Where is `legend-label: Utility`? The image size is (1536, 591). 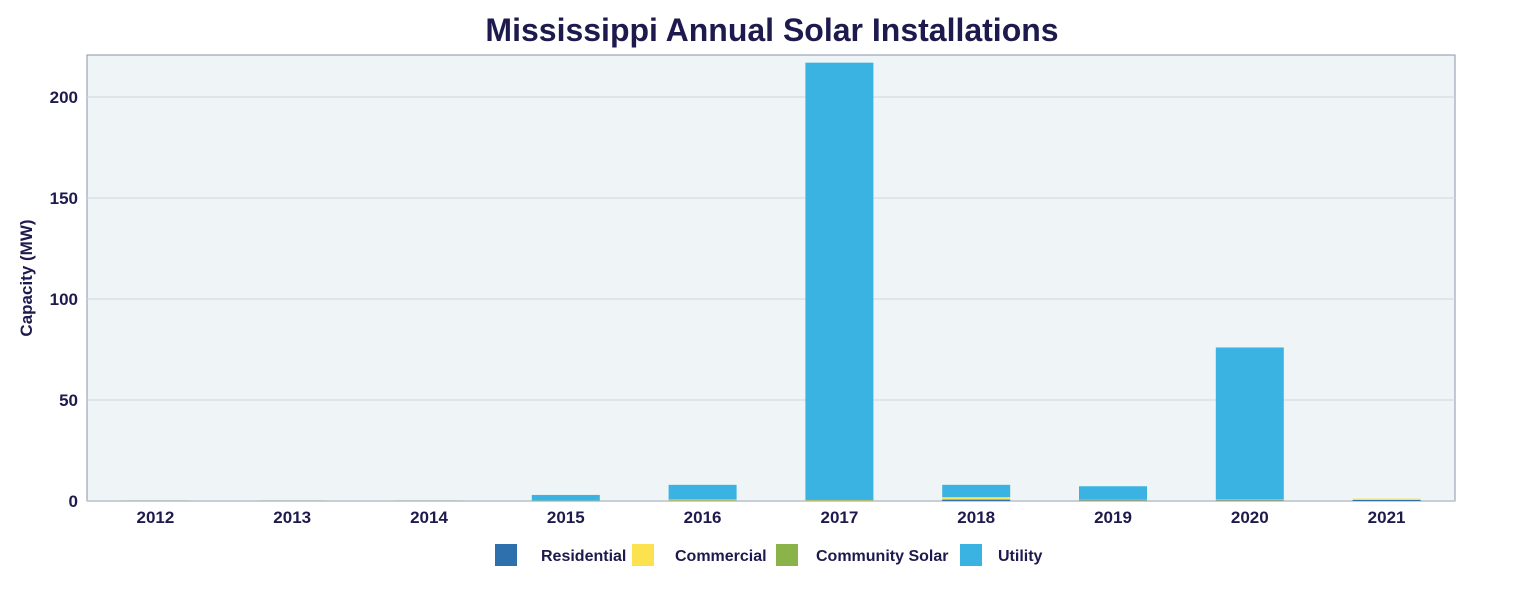
legend-label: Utility is located at coordinates (1020, 556).